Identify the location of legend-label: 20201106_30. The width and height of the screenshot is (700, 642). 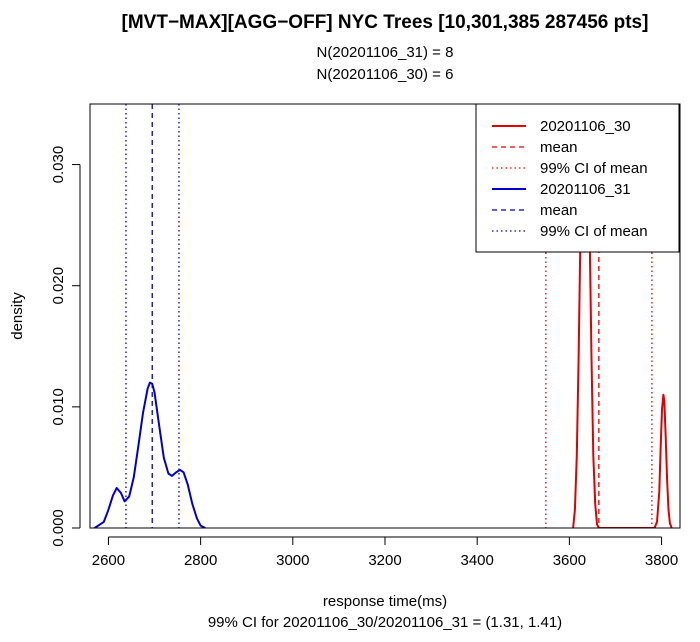
(585, 126).